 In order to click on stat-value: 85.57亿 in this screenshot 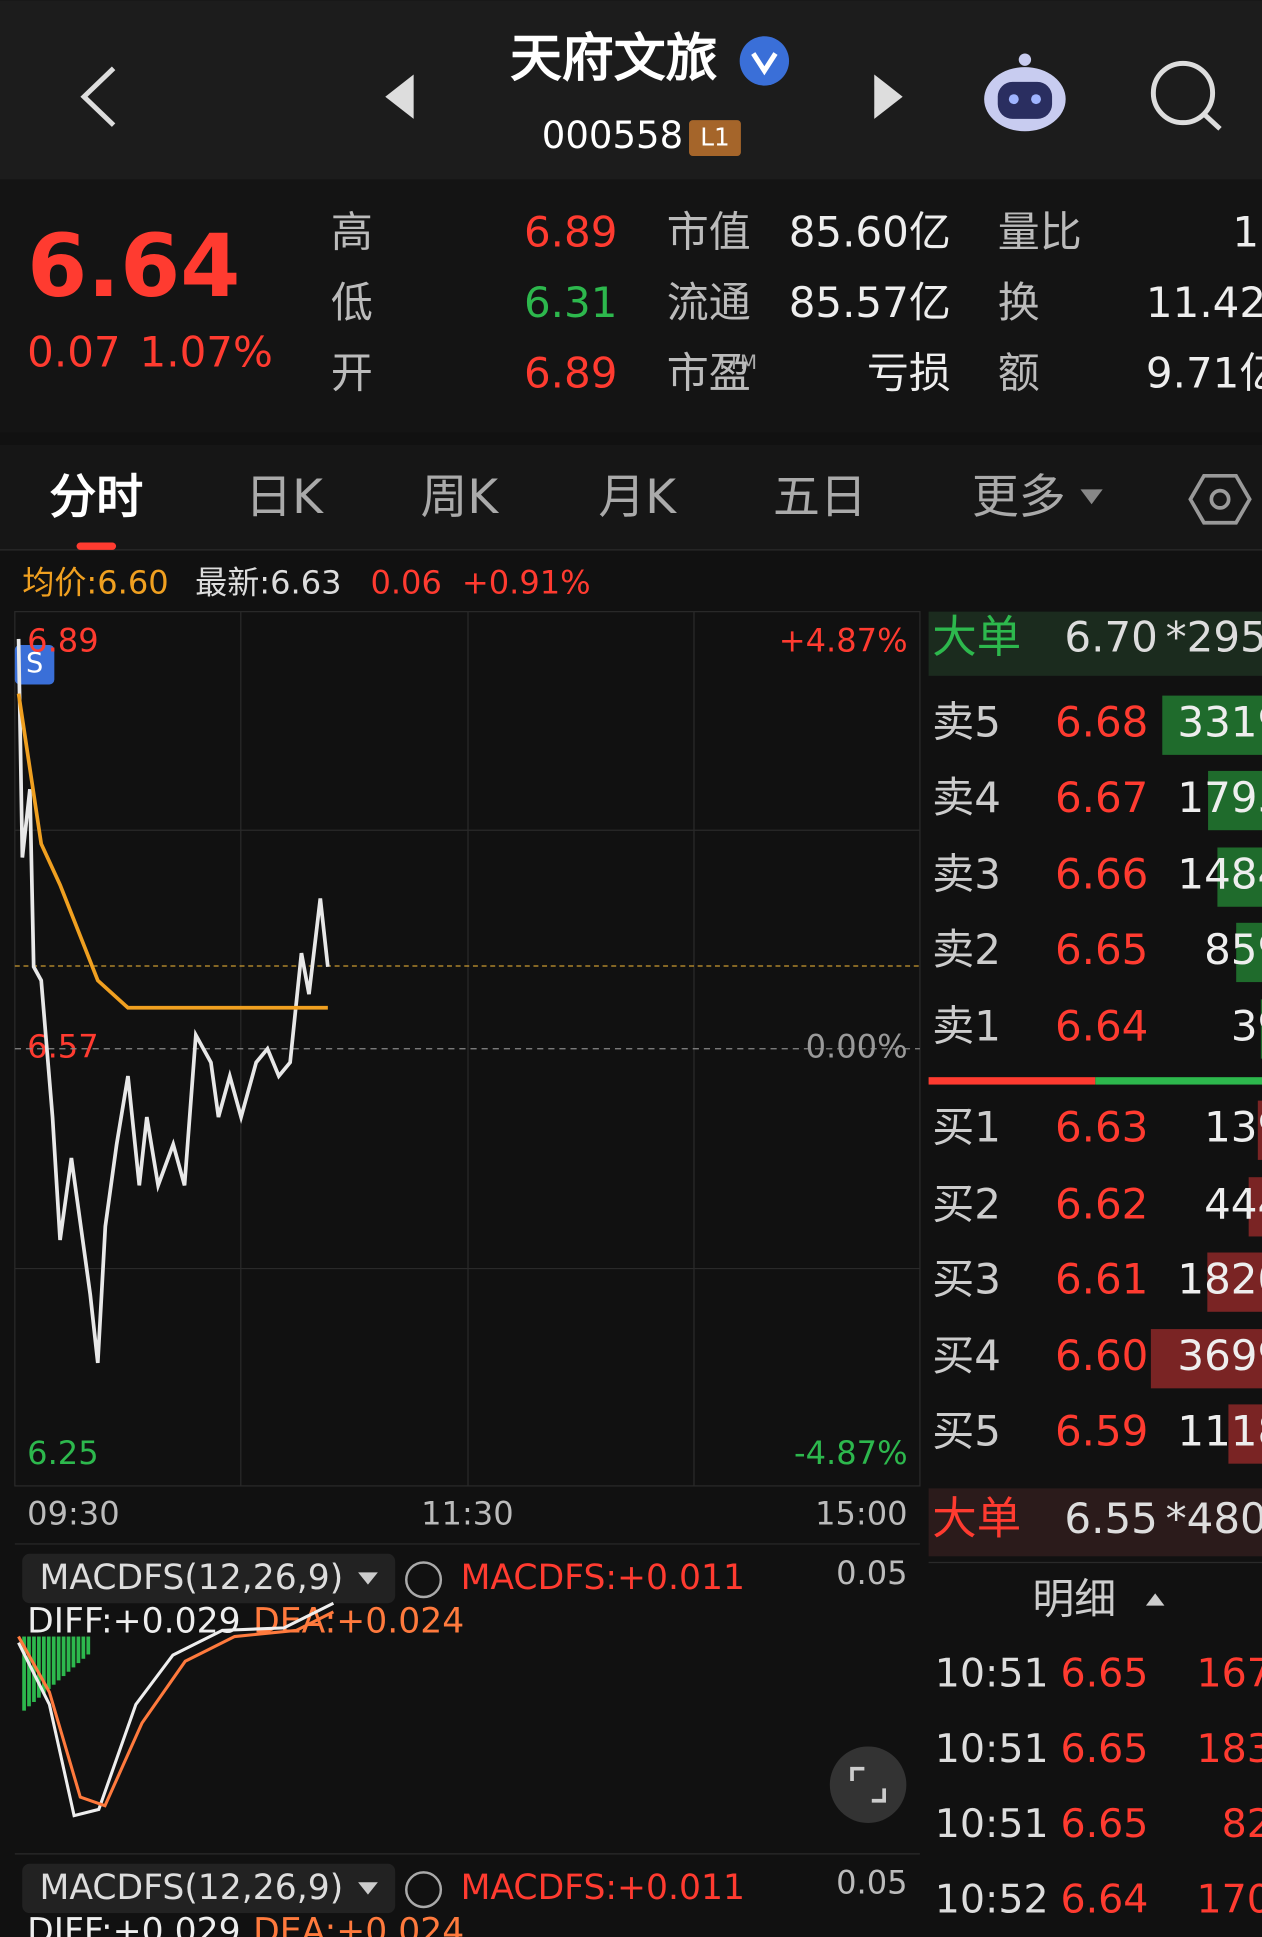, I will do `click(870, 302)`.